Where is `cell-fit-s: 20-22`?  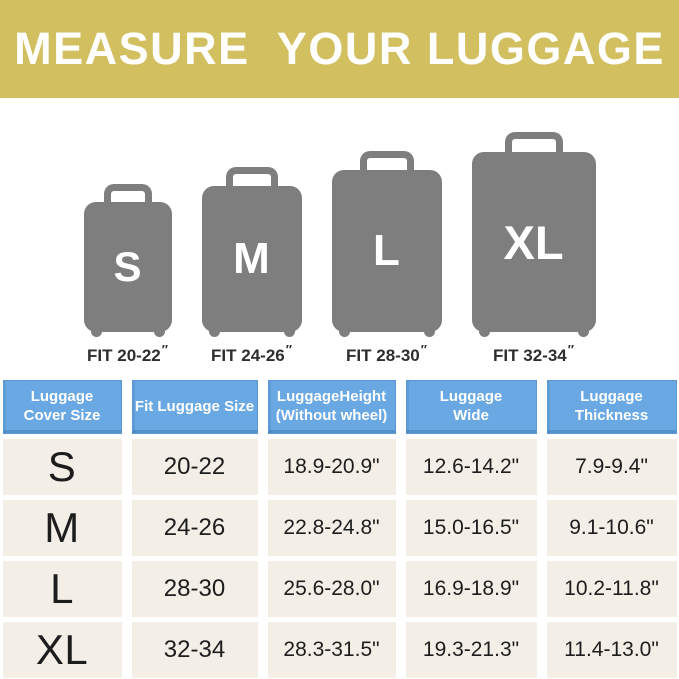
cell-fit-s: 20-22 is located at coordinates (194, 467).